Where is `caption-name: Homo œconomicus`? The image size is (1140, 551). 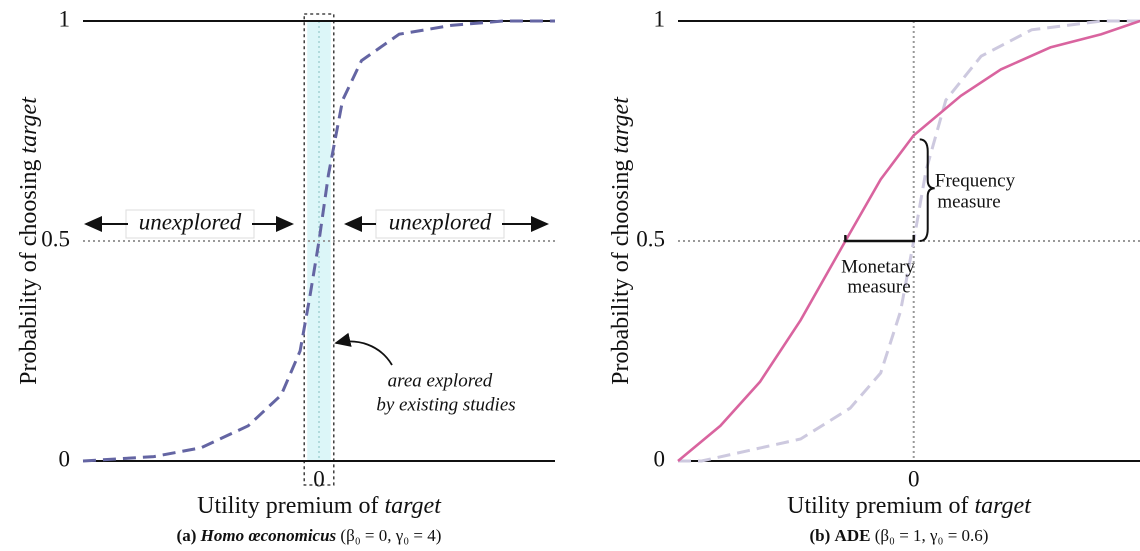
caption-name: Homo œconomicus is located at coordinates (268, 535).